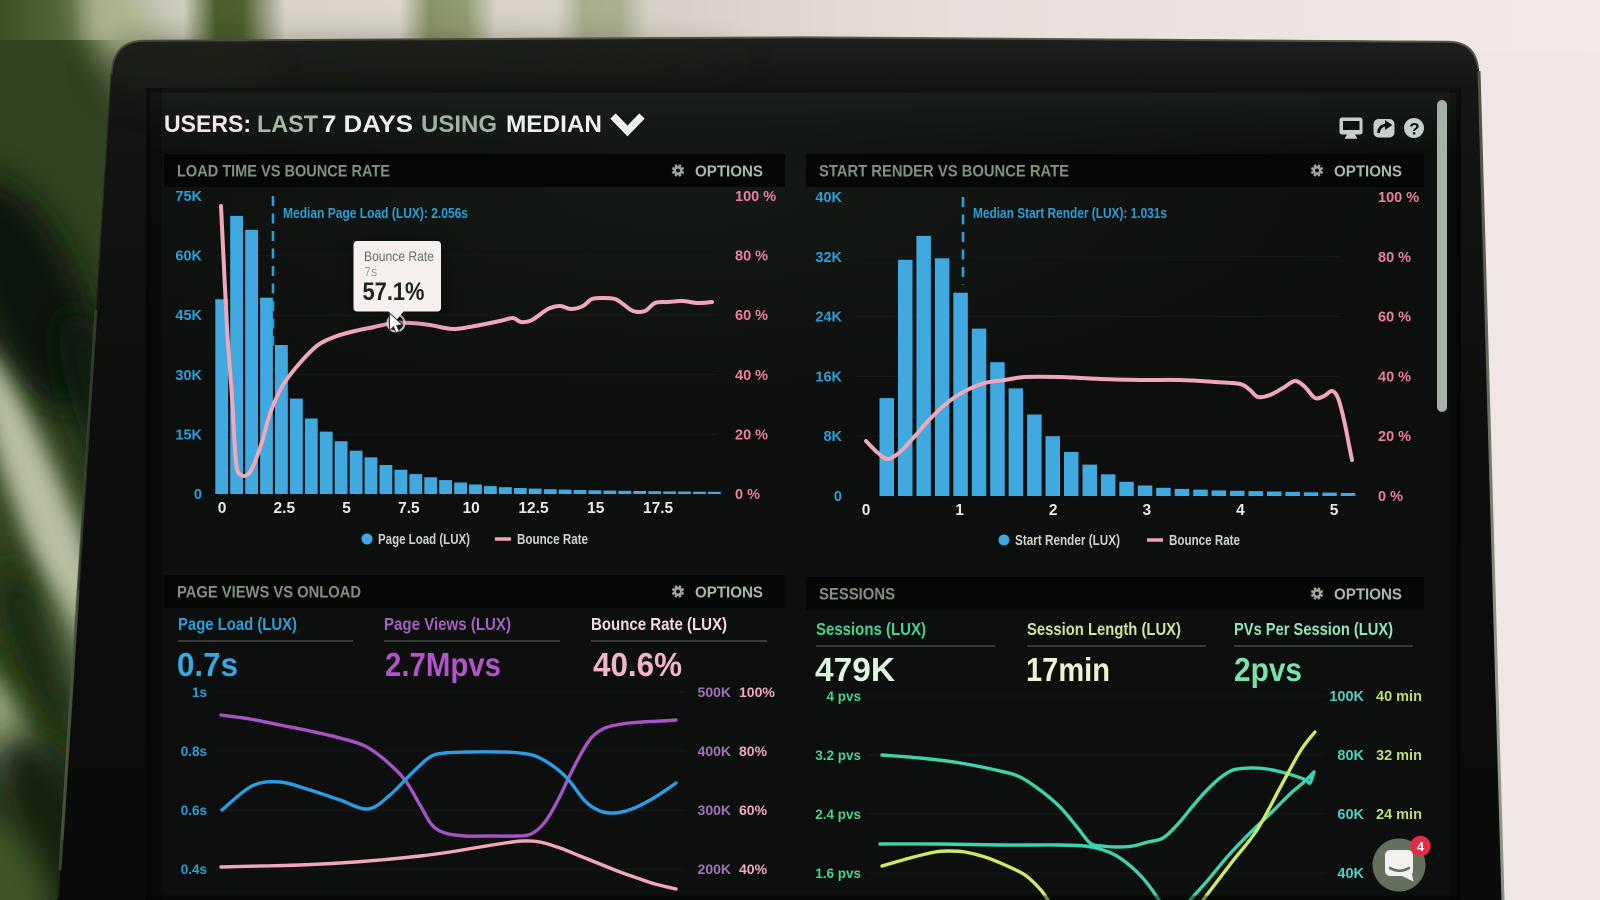  What do you see at coordinates (1350, 756) in the screenshot?
I see `svg-text: 80K` at bounding box center [1350, 756].